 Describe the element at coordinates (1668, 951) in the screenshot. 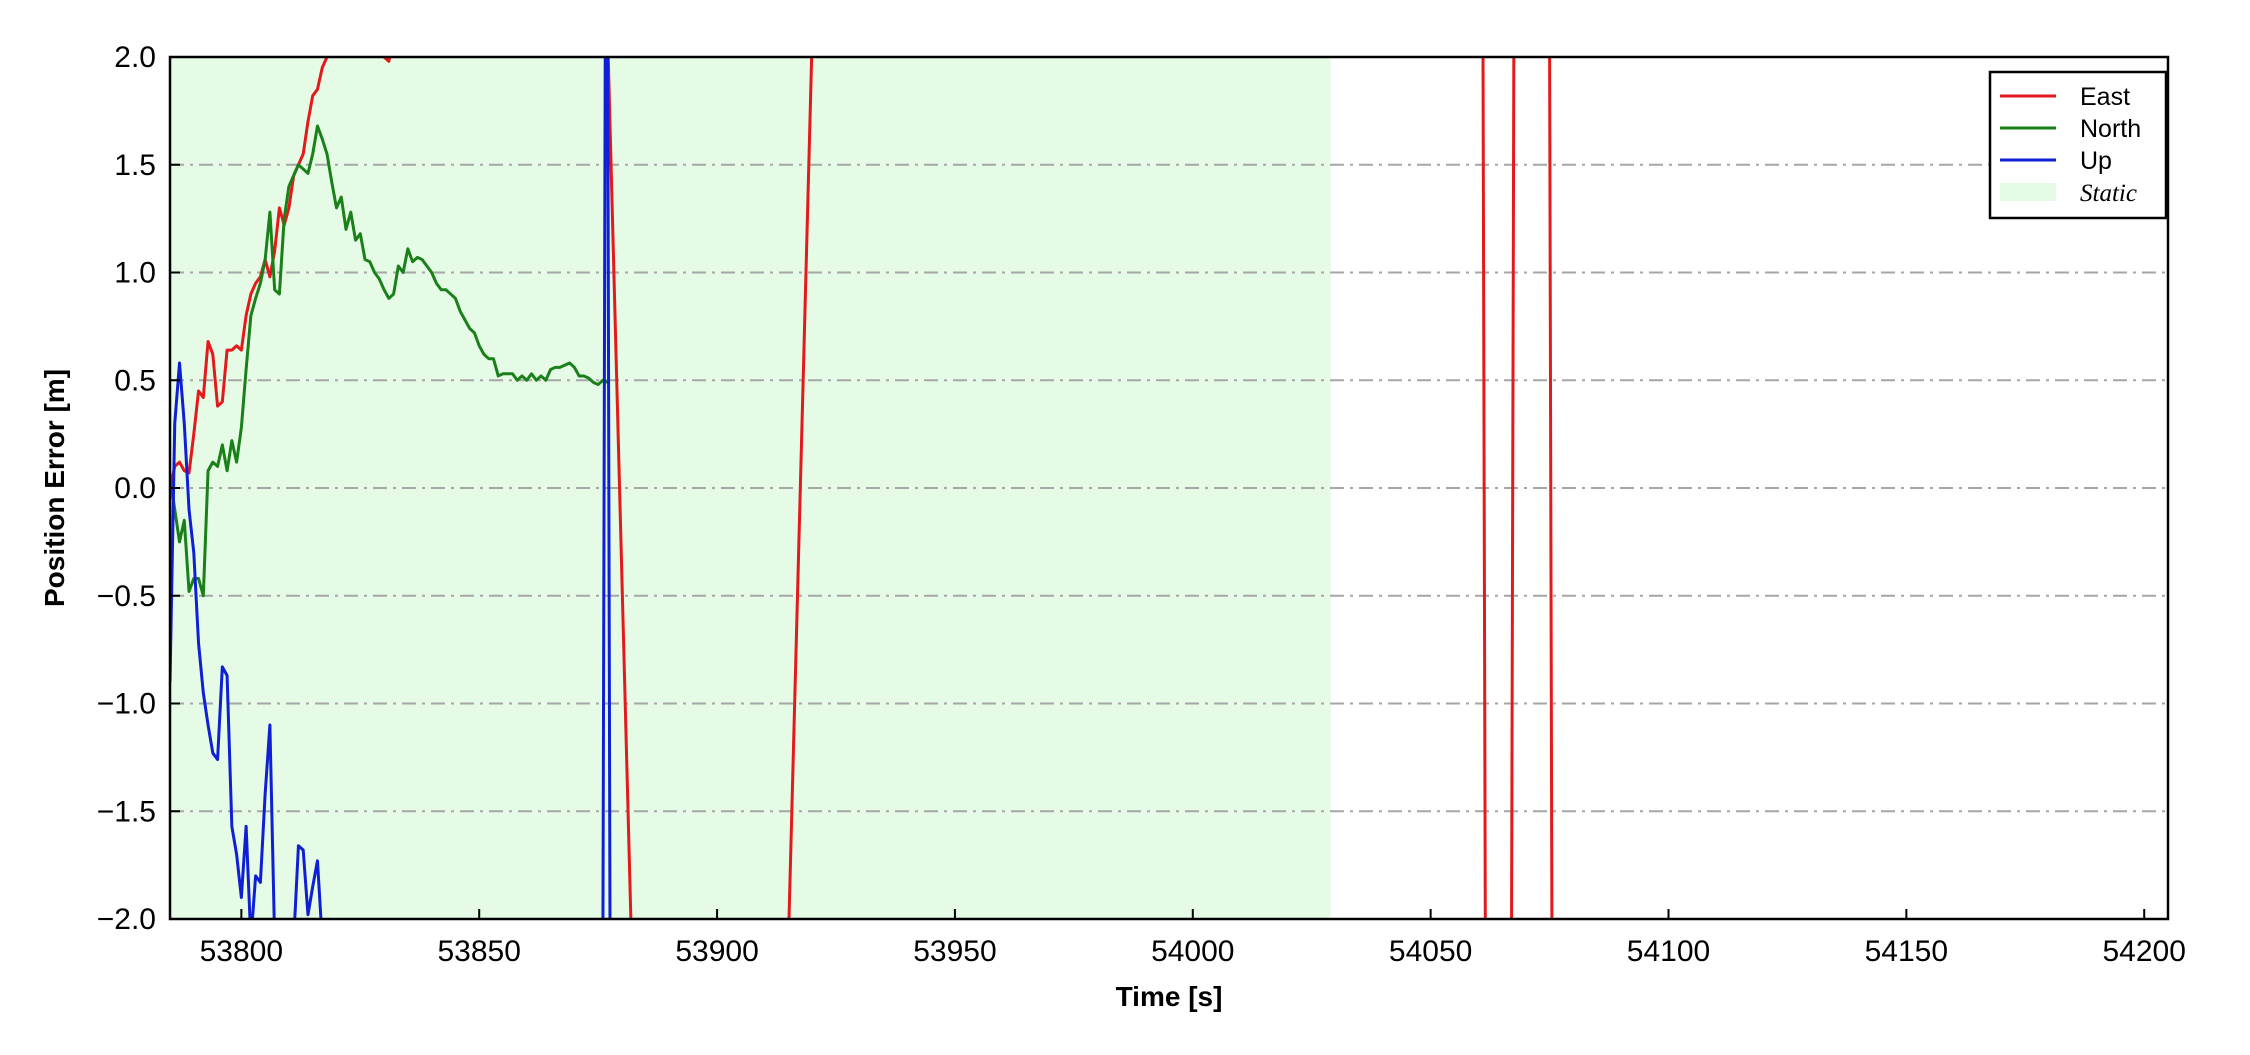

I see `x-tick-label: 54100` at that location.